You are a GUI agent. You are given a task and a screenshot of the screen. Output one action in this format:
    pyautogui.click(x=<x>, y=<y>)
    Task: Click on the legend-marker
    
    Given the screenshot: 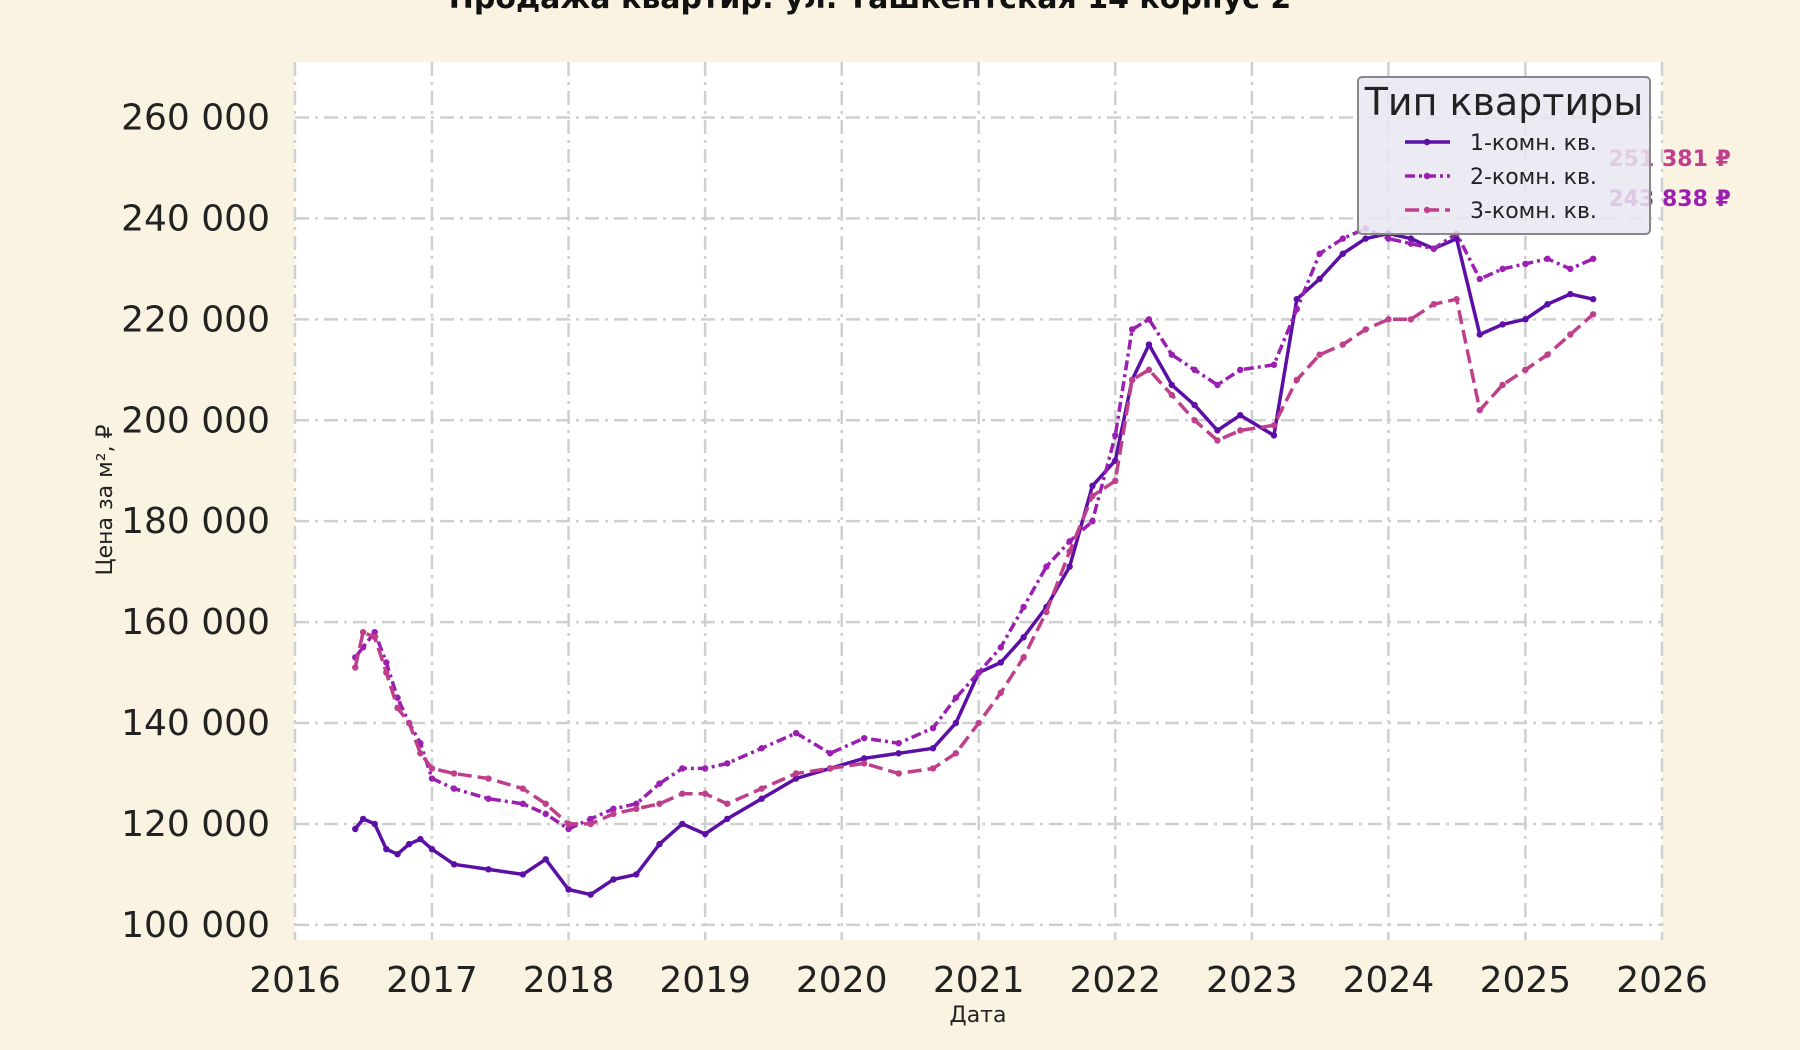 What is the action you would take?
    pyautogui.click(x=1427, y=176)
    